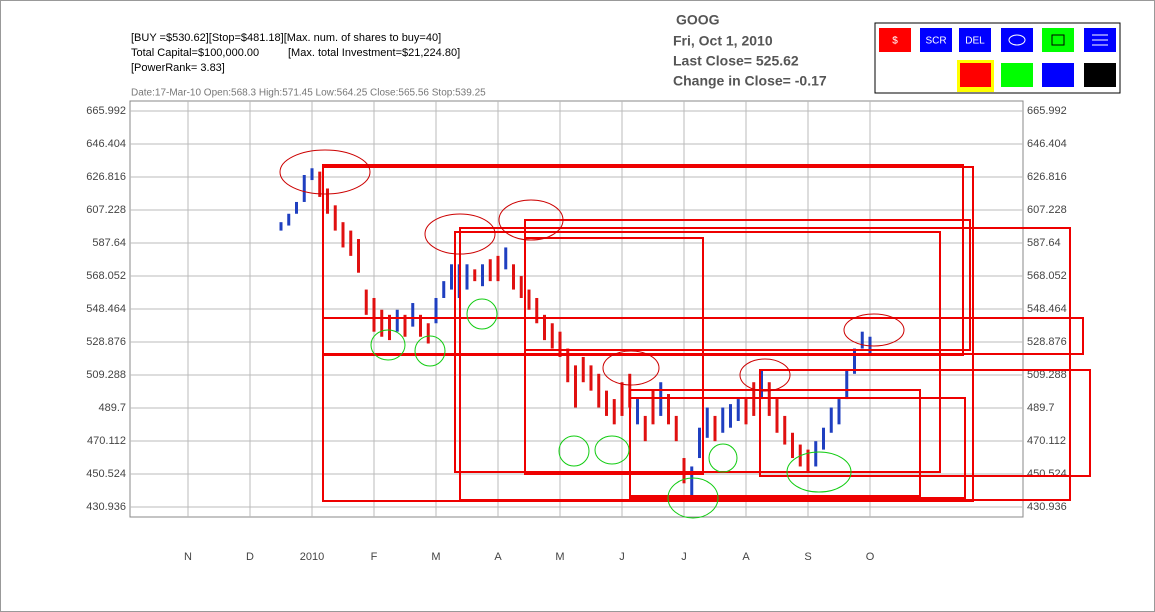  I want to click on y-tick-label: 607.228, so click(106, 210).